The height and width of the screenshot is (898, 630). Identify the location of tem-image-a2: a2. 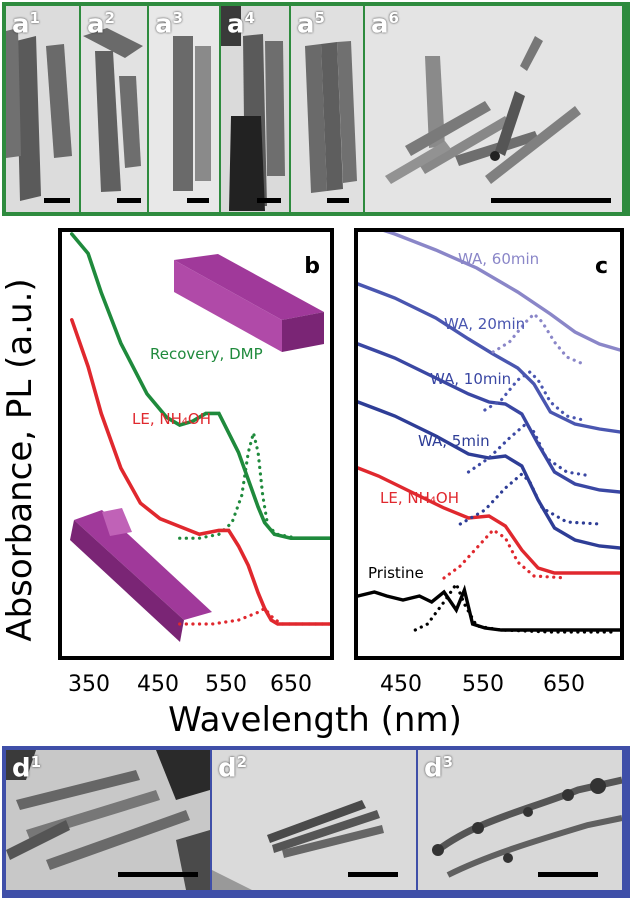
(114, 109).